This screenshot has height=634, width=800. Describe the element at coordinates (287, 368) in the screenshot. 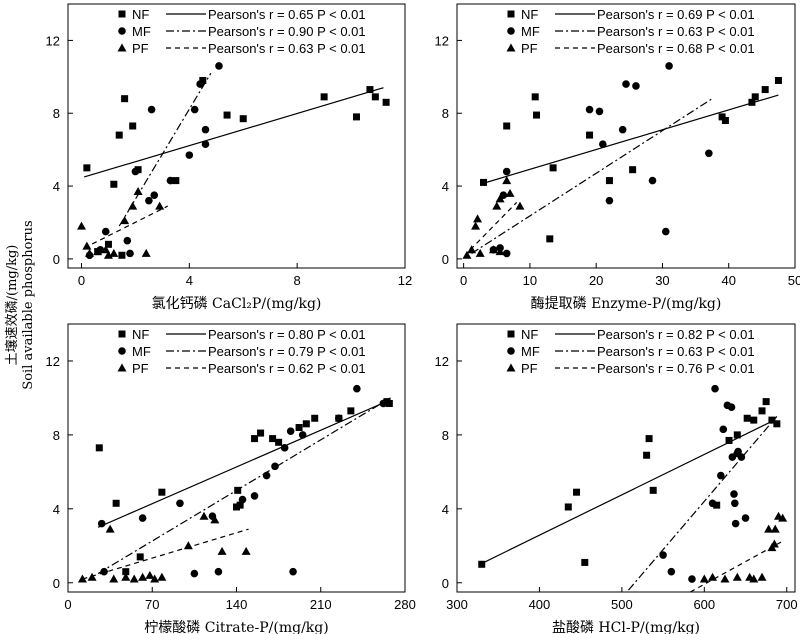

I see `legend-stats: Pearson's r = 0.62 P < 0.01` at that location.